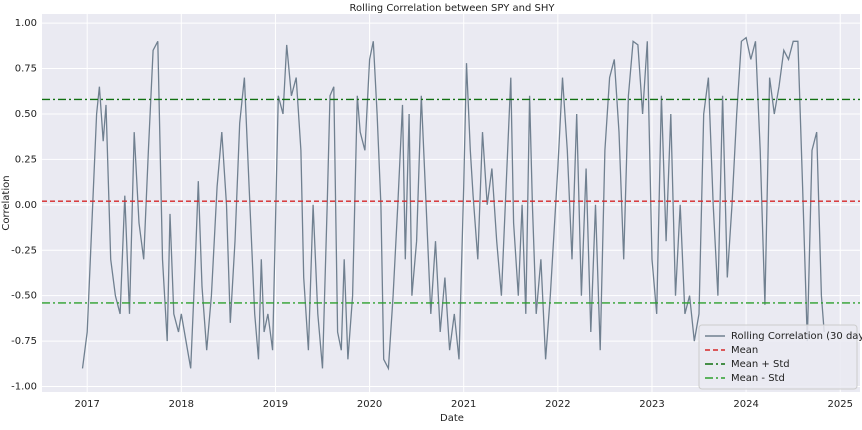  I want to click on y-tick-label: 0.75, so click(26, 69).